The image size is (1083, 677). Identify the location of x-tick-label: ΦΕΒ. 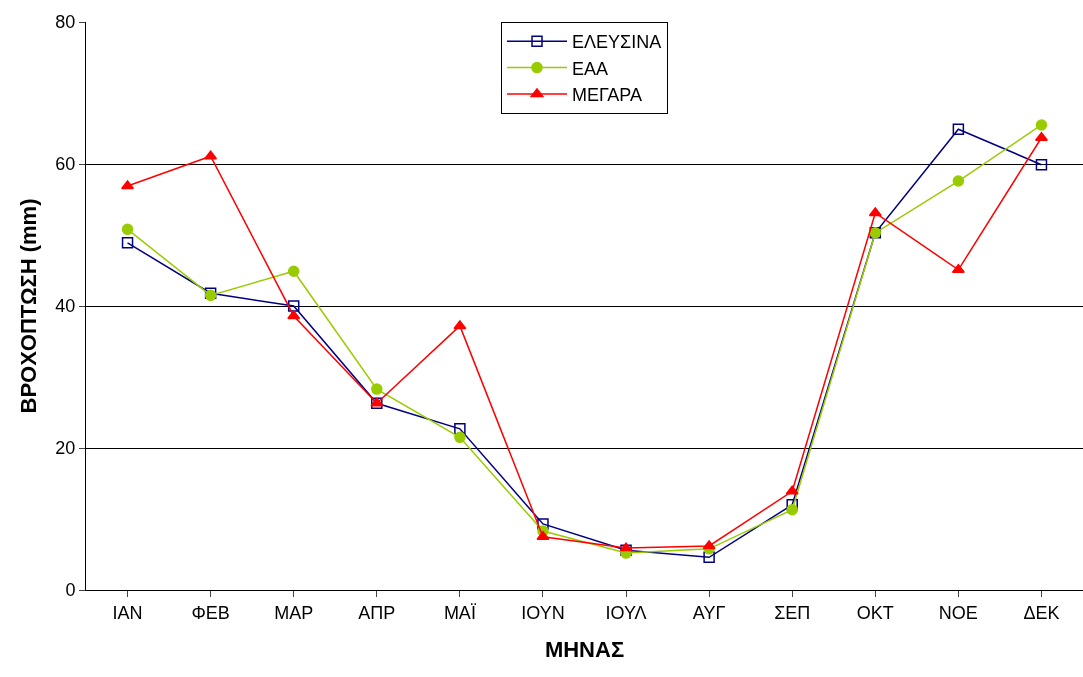
(210, 612).